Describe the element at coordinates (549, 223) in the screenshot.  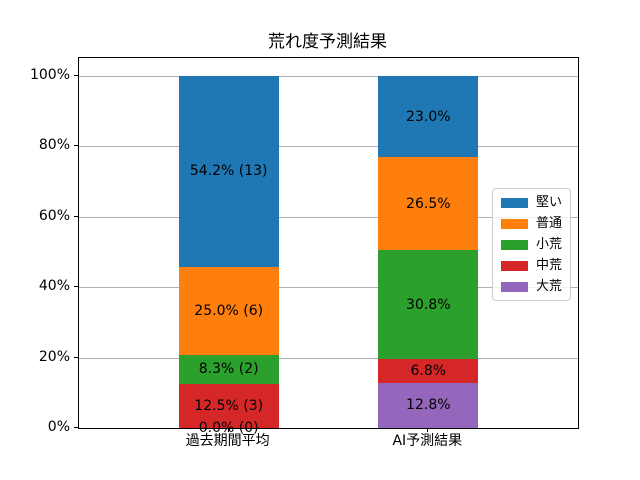
I see `legend-label: 普通` at that location.